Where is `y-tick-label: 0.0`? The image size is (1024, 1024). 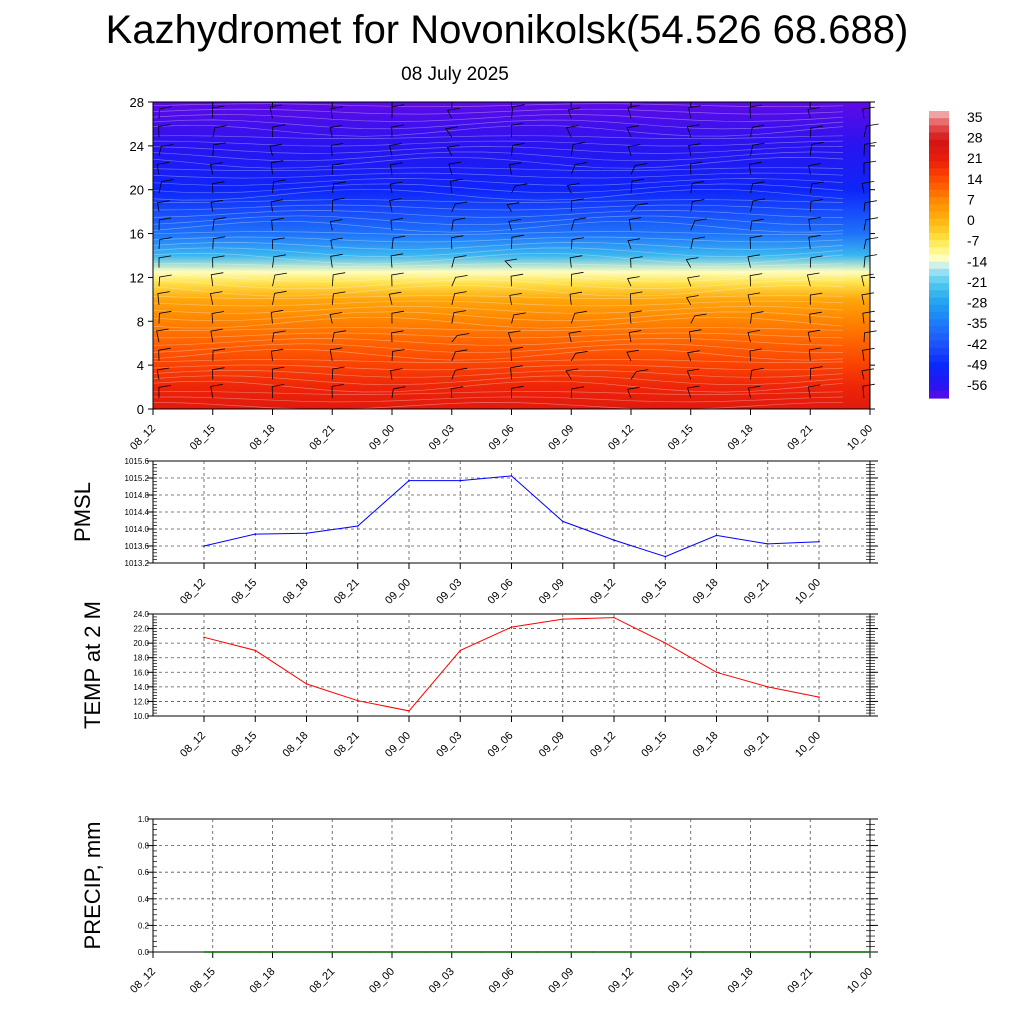 y-tick-label: 0.0 is located at coordinates (144, 952).